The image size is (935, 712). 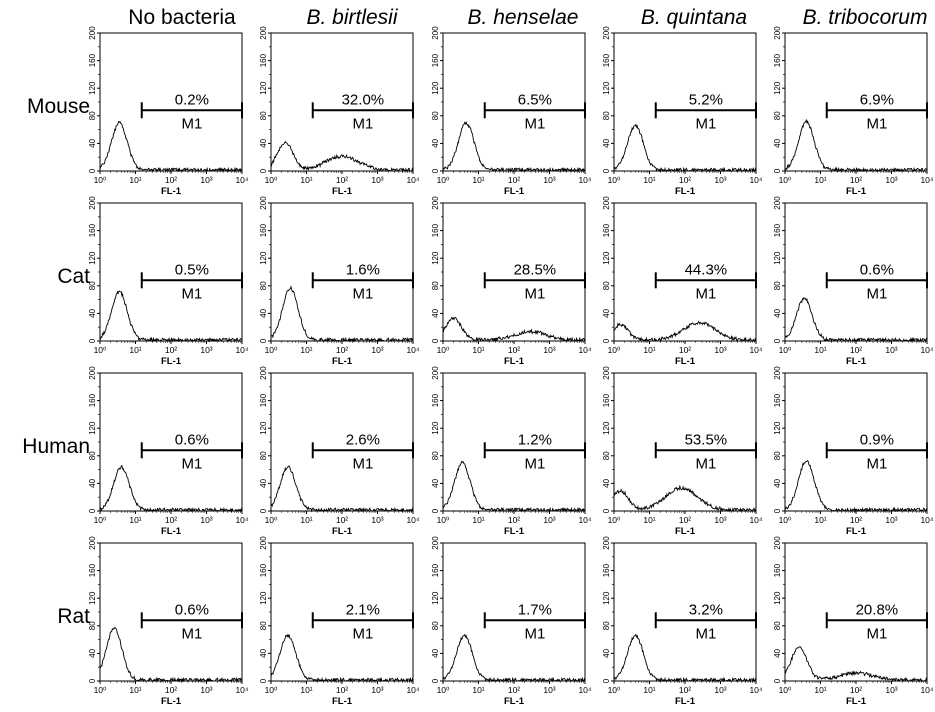 I want to click on gate-percent-label: 1.2%, so click(x=535, y=439).